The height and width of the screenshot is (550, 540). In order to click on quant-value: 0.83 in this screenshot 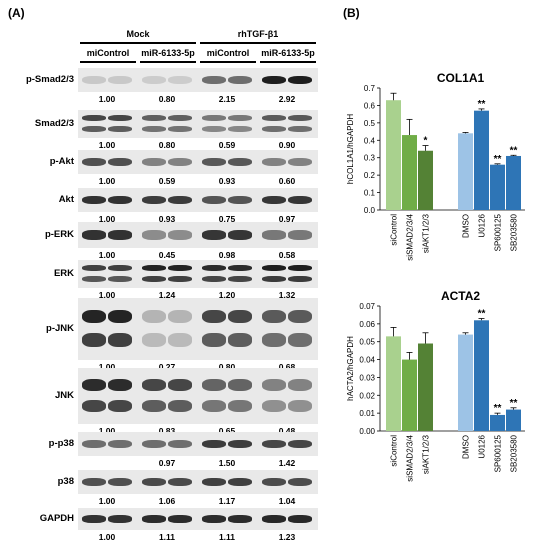, I will do `click(167, 431)`.